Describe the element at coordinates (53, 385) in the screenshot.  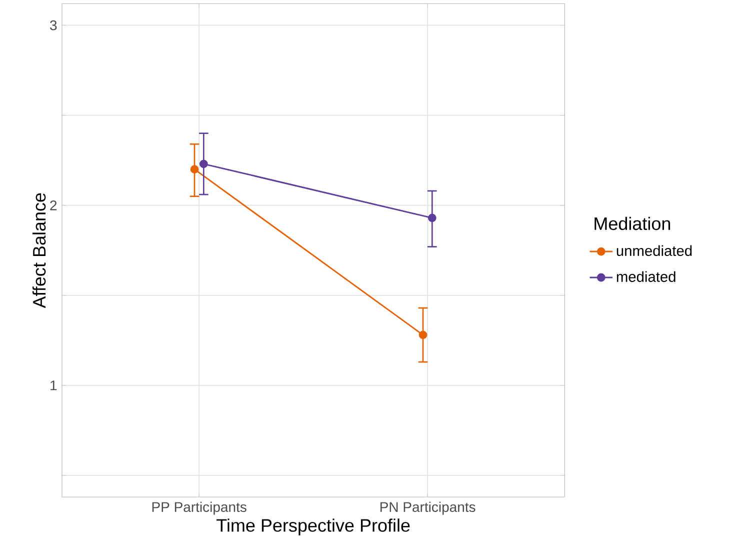
I see `y-tick-label: 1` at that location.